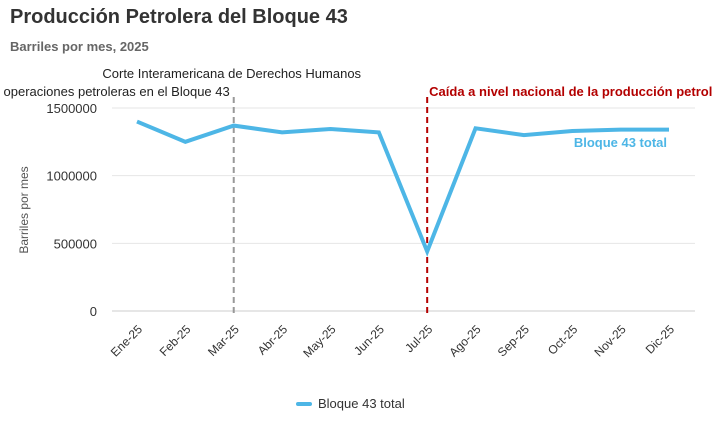 The image size is (725, 427). What do you see at coordinates (304, 403) in the screenshot?
I see `legend-swatch` at bounding box center [304, 403].